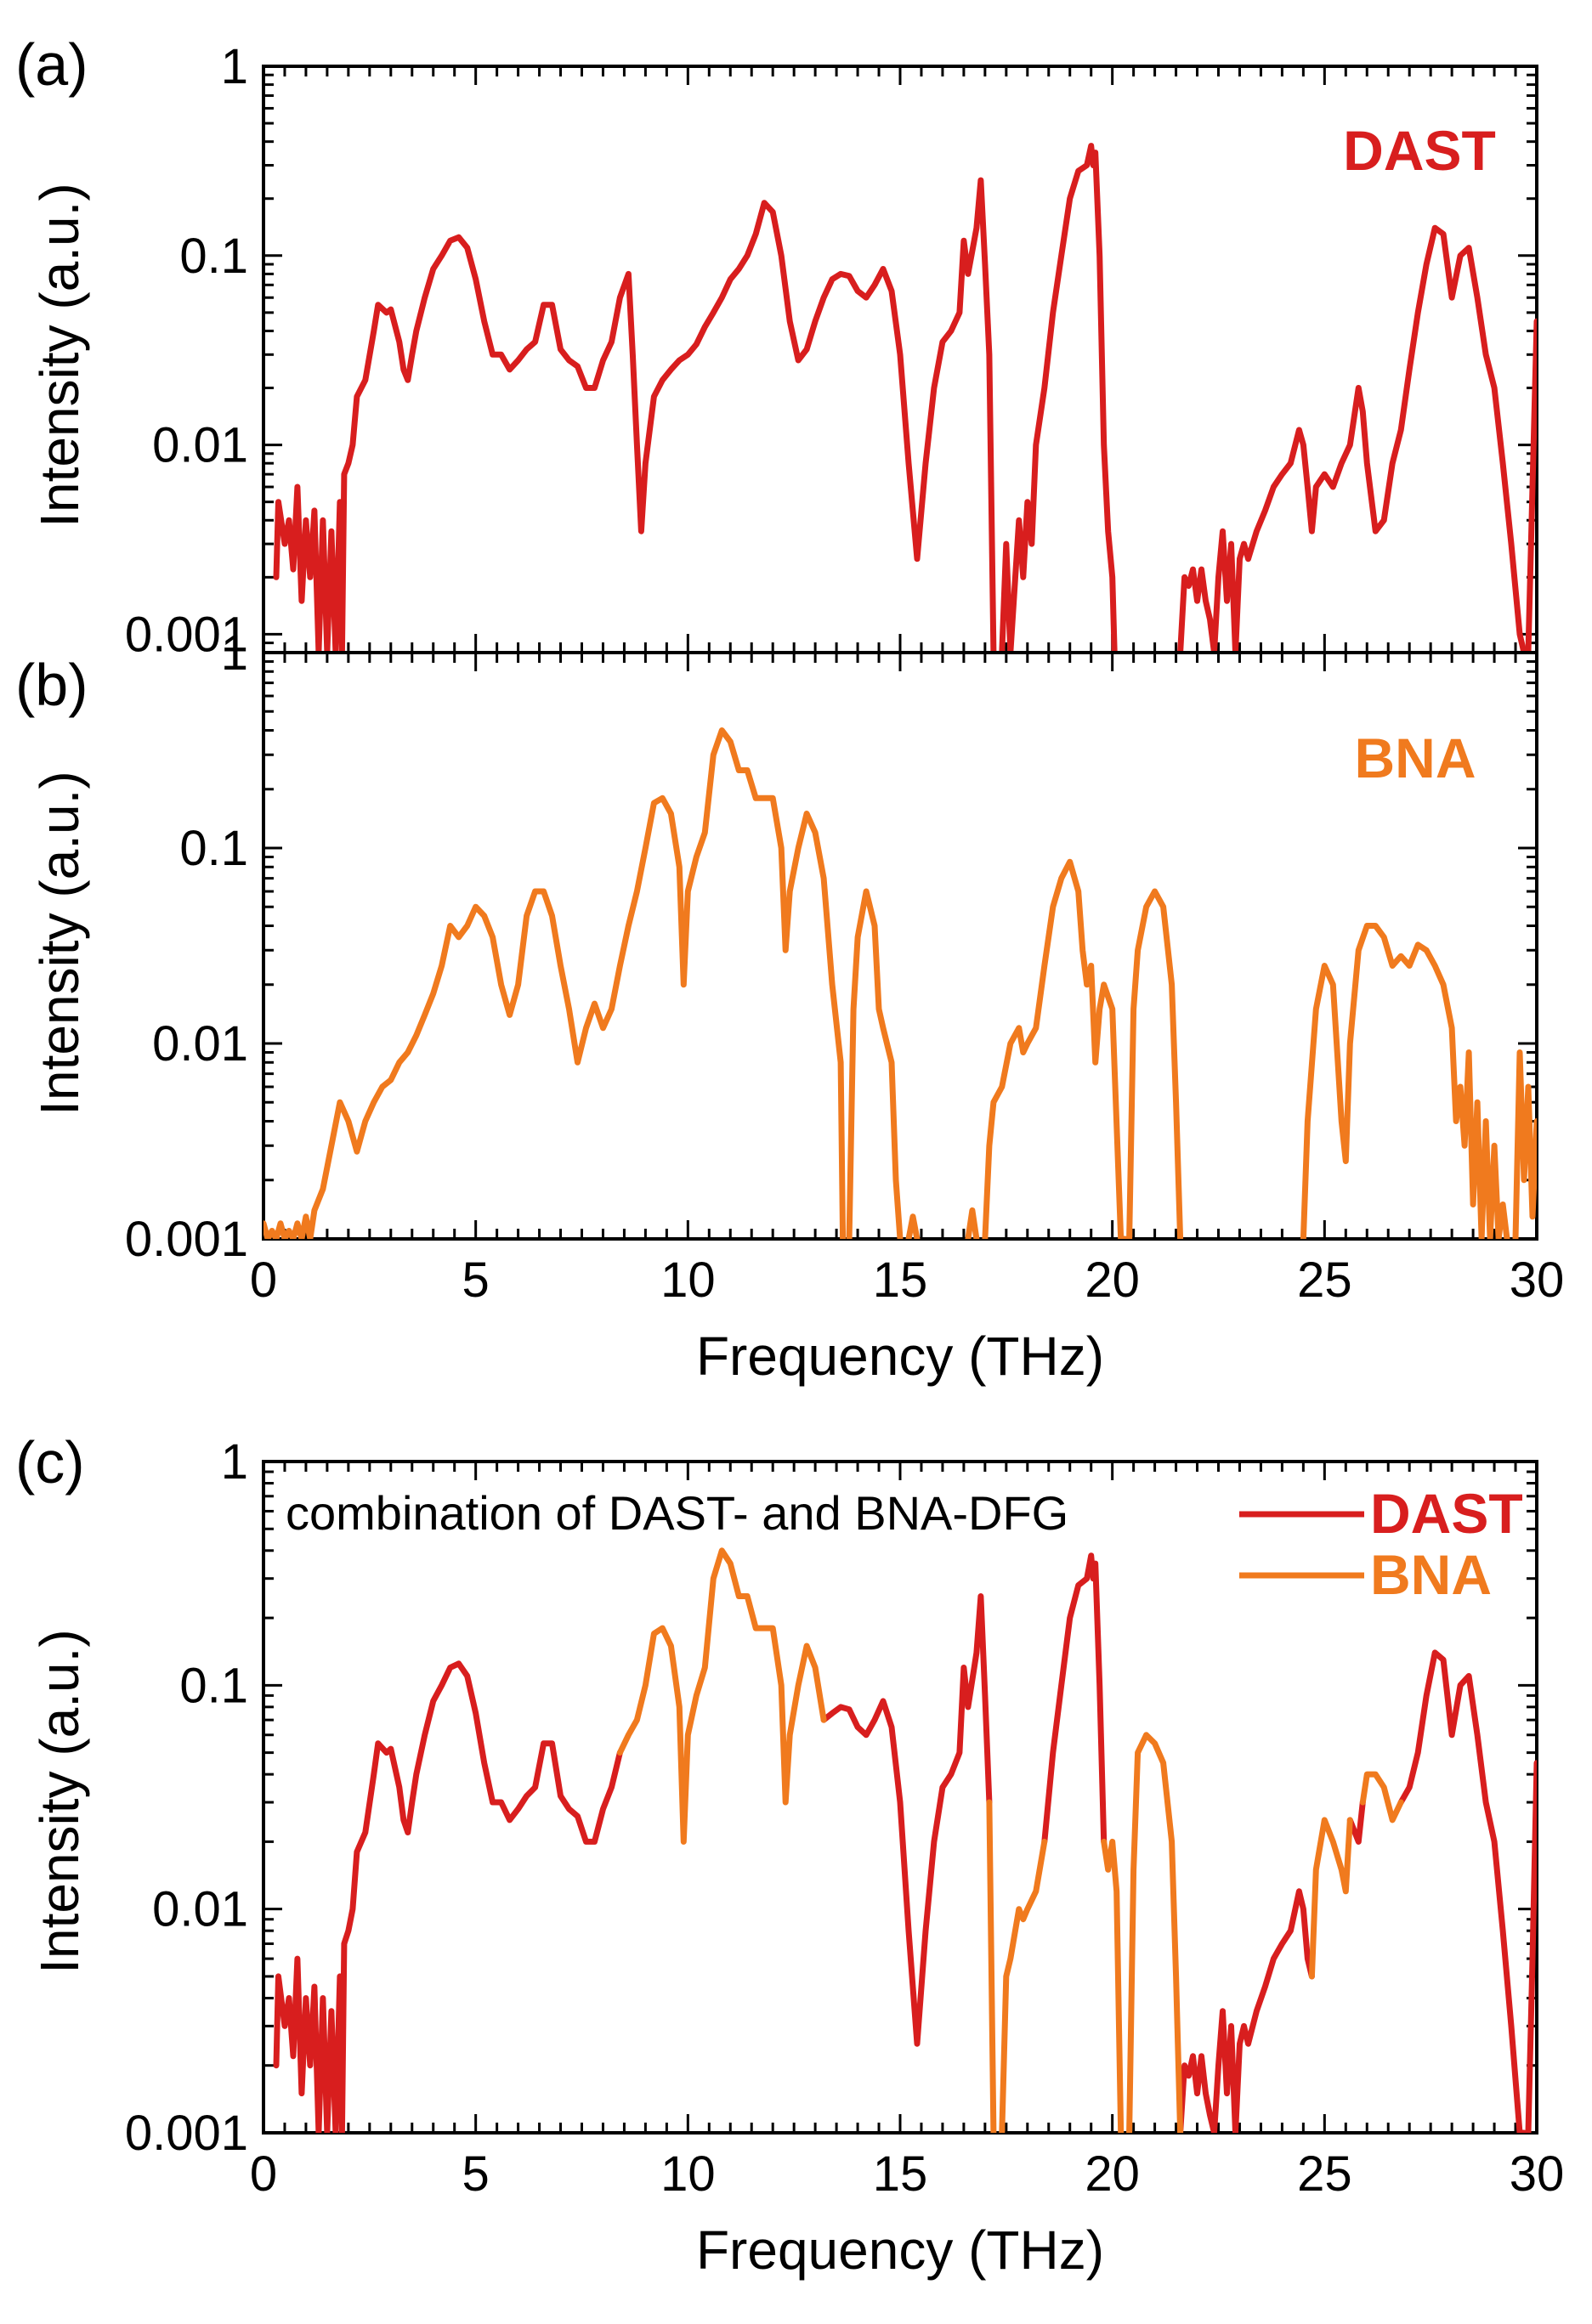  I want to click on legend-label-bna: BNA, so click(1431, 1574).